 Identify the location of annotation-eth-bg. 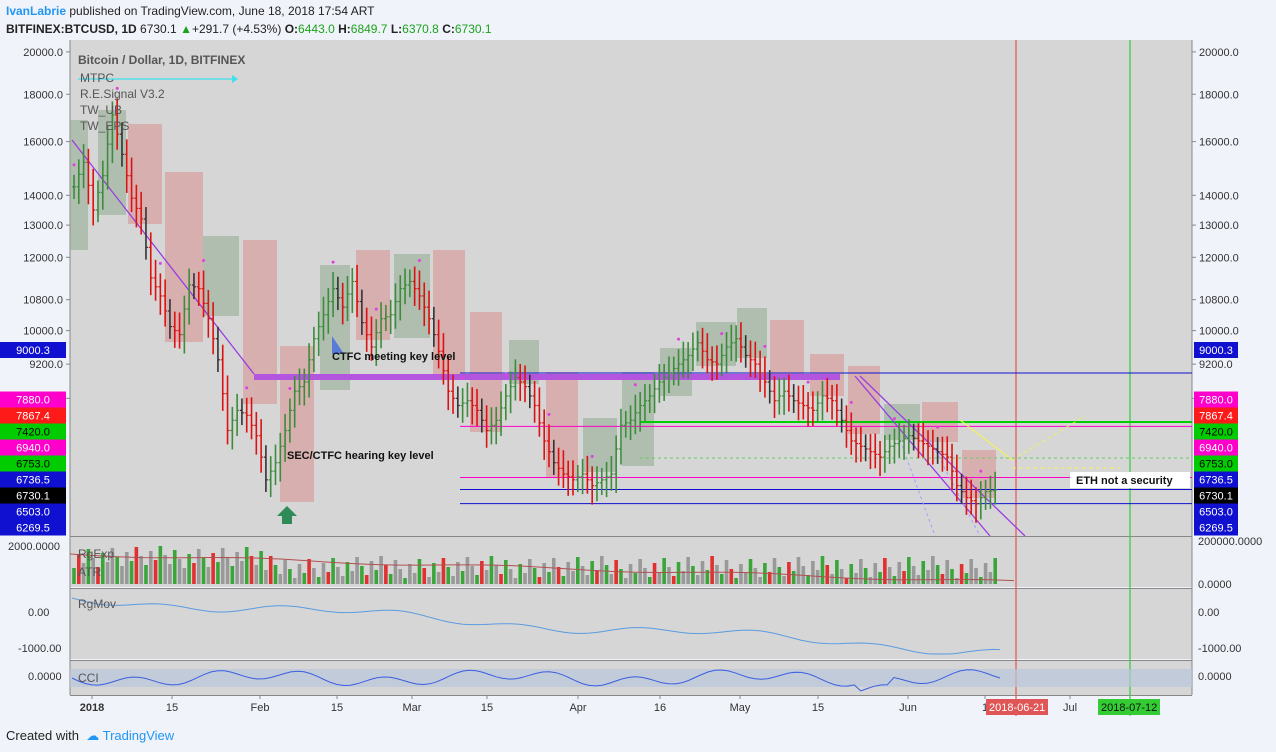
(1130, 480).